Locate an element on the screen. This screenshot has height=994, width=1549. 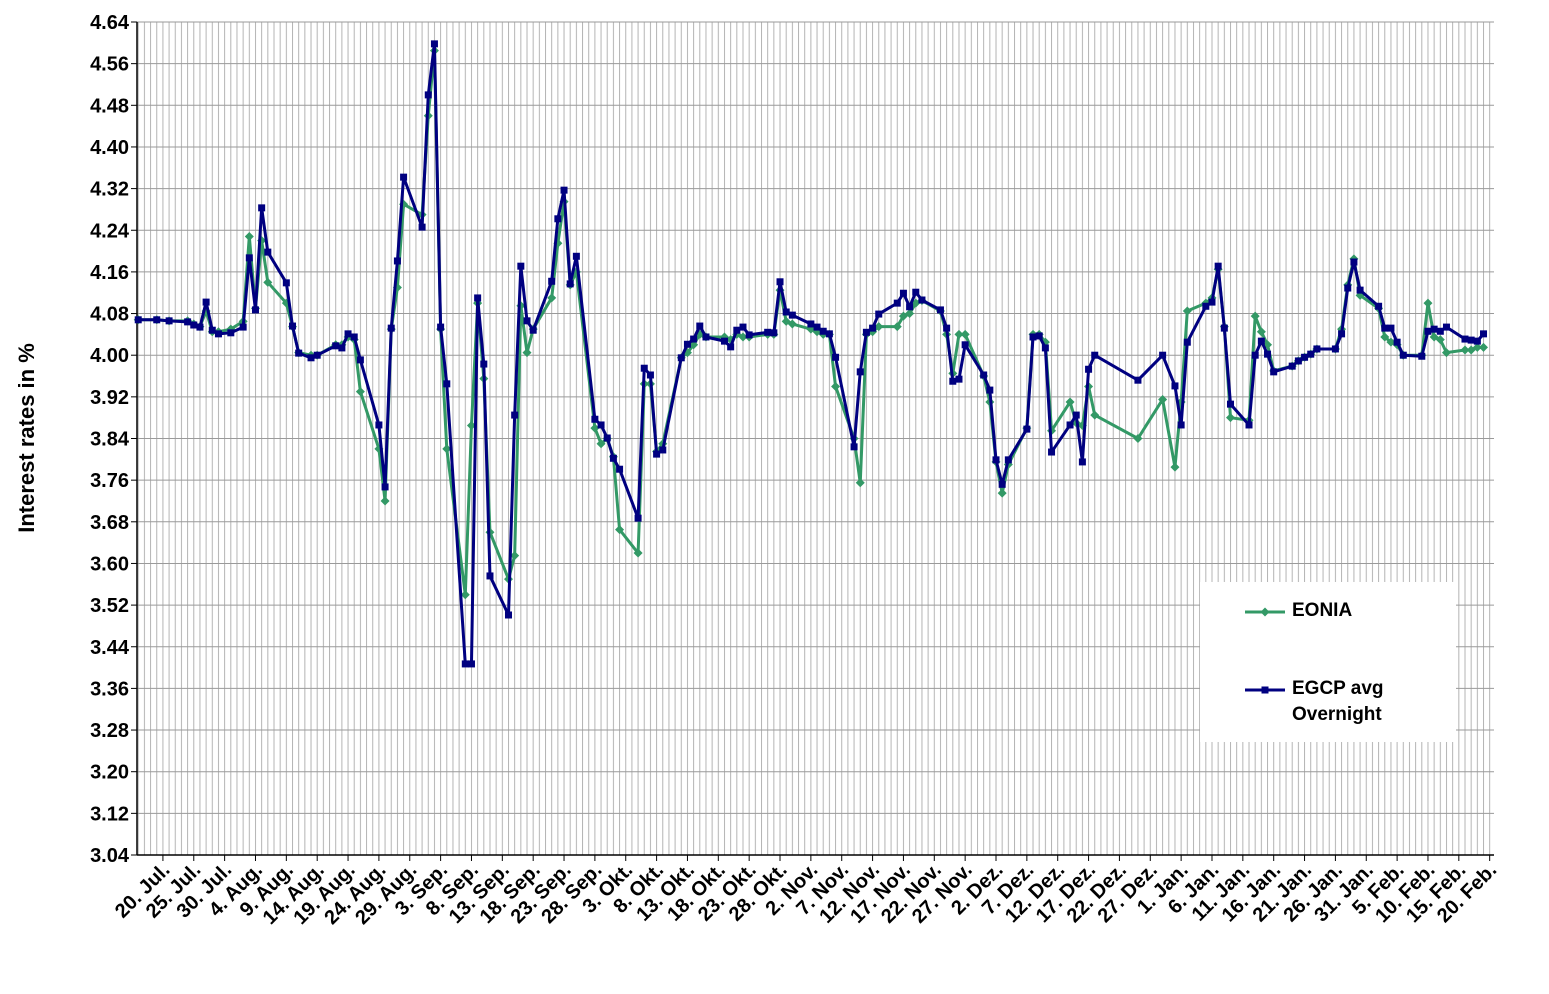
y-tick-label: 4.08 is located at coordinates (109, 315).